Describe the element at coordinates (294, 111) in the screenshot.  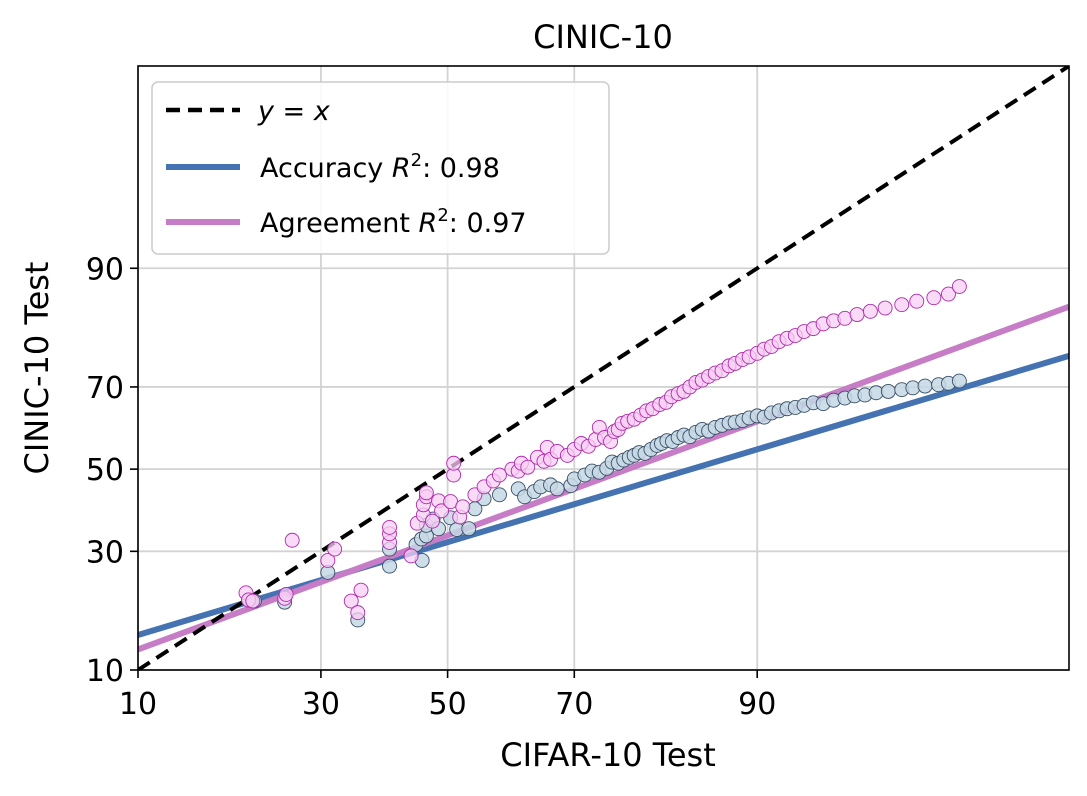
I see `legend-label-identity: y = x` at that location.